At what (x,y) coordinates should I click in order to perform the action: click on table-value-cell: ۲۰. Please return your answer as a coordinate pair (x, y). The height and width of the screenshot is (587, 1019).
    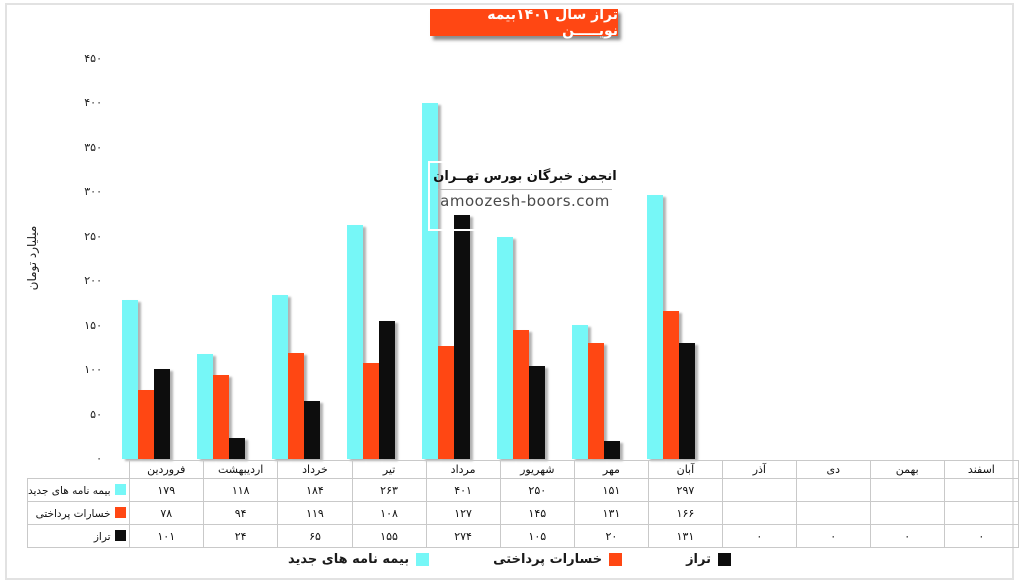
    Looking at the image, I should click on (611, 536).